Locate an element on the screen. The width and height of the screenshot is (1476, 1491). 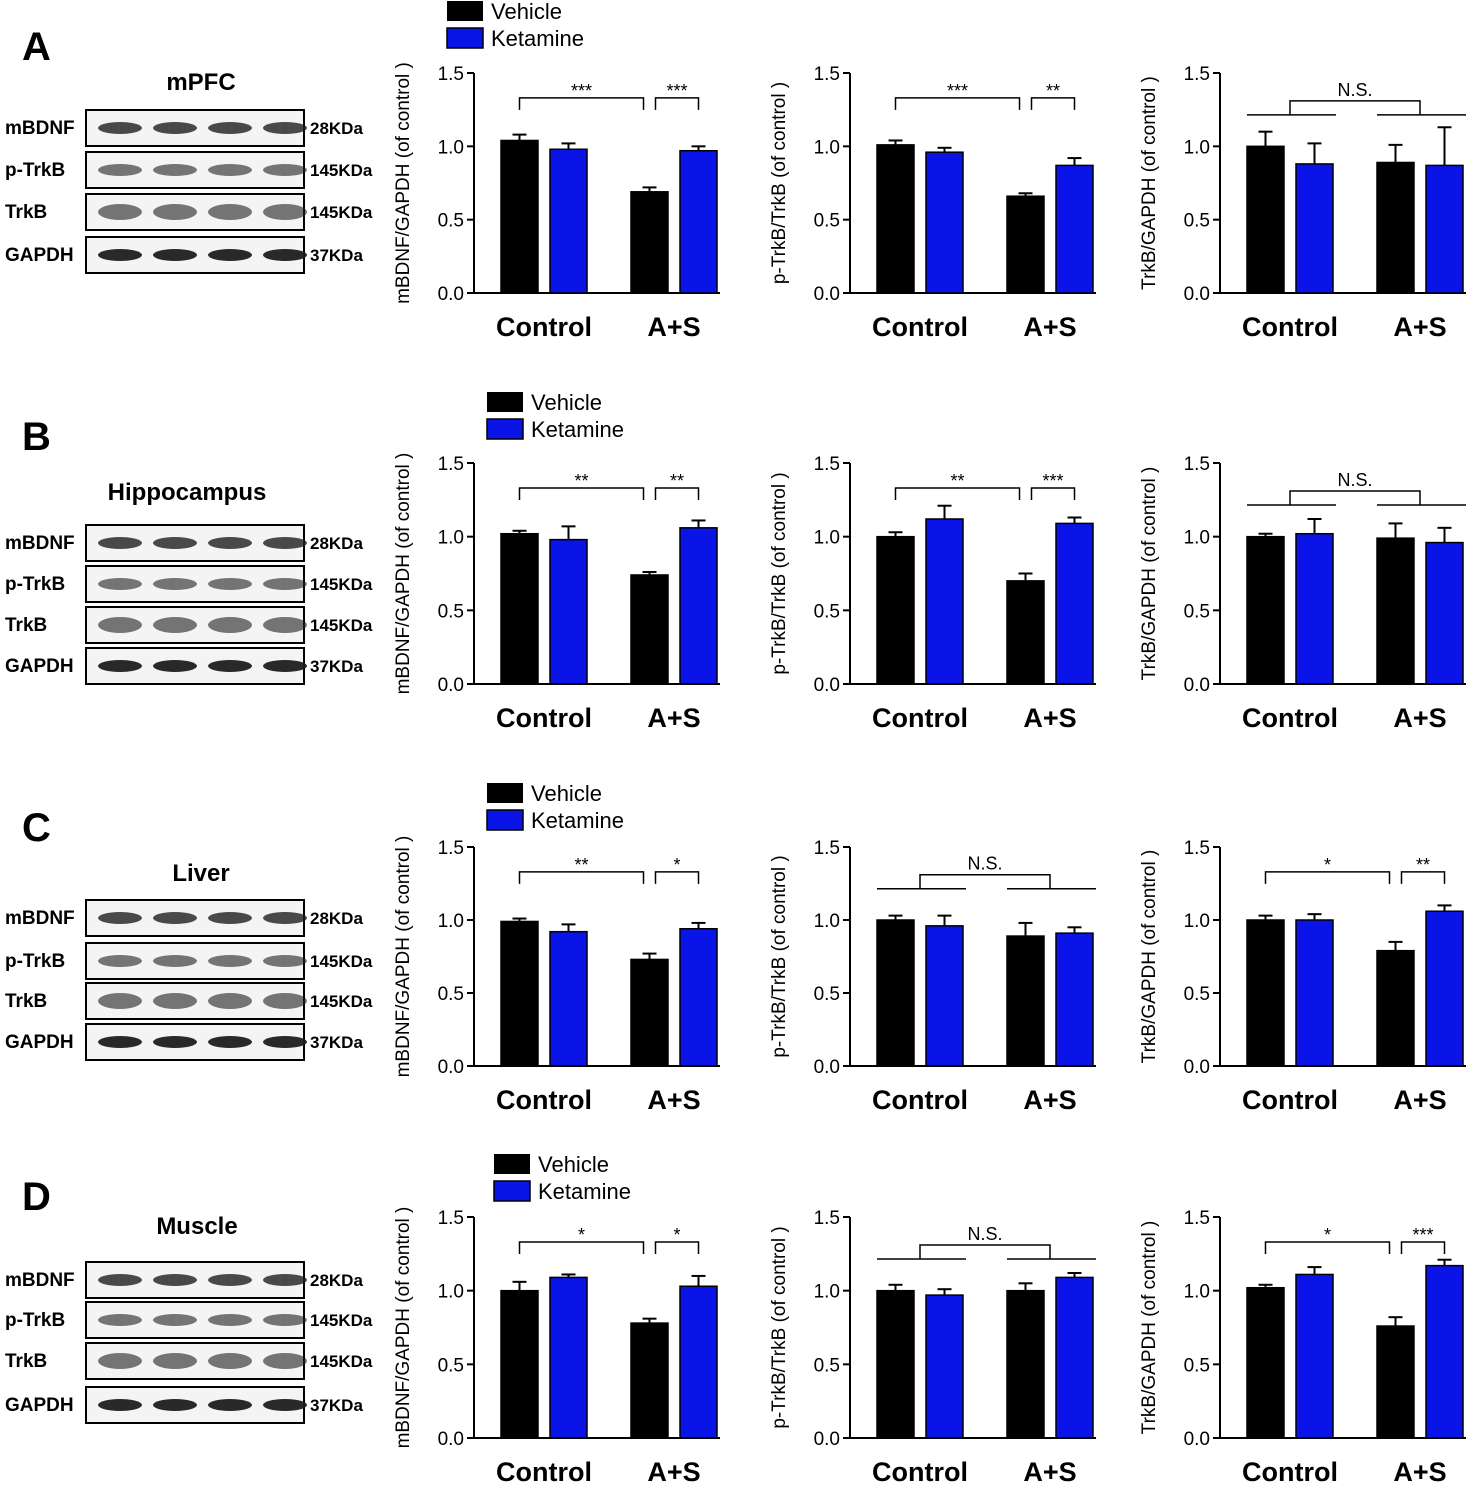
significance-label: * is located at coordinates (581, 1235).